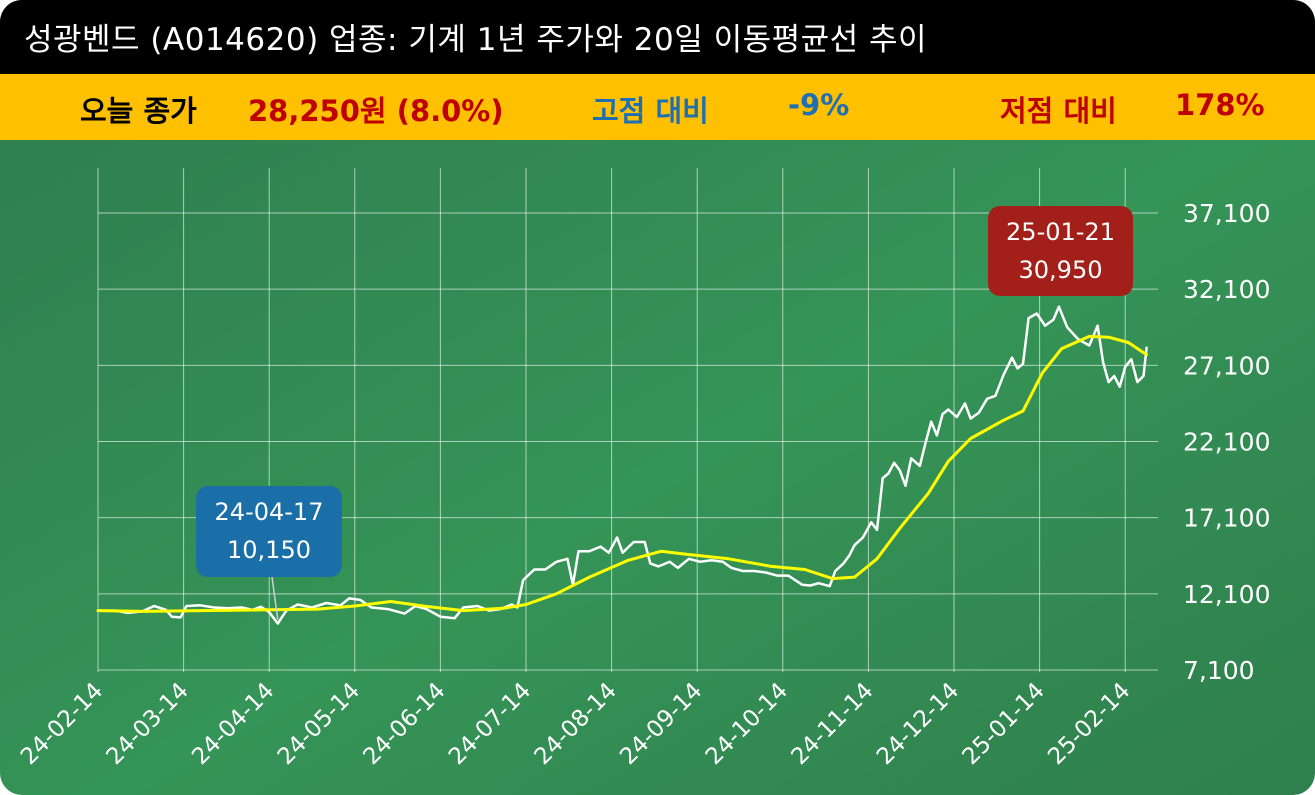 Image resolution: width=1315 pixels, height=795 pixels. I want to click on high-compare-label: 고점 대비, so click(650, 111).